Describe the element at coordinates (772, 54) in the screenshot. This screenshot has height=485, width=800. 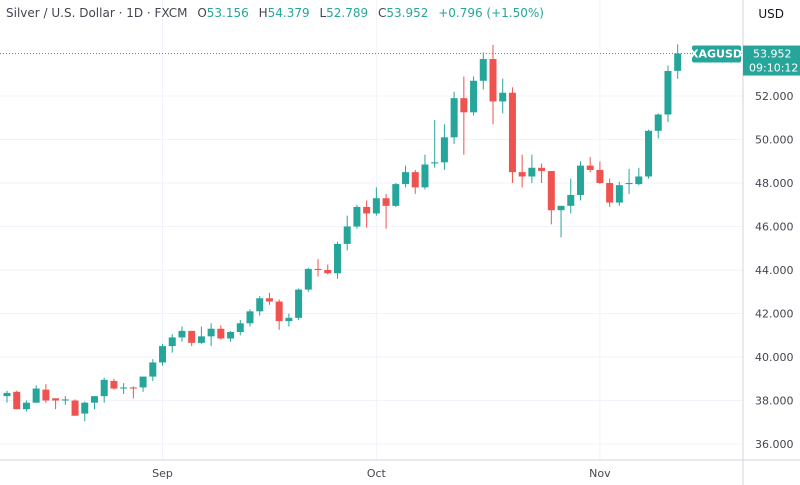
I see `last-price-text: 53.952` at that location.